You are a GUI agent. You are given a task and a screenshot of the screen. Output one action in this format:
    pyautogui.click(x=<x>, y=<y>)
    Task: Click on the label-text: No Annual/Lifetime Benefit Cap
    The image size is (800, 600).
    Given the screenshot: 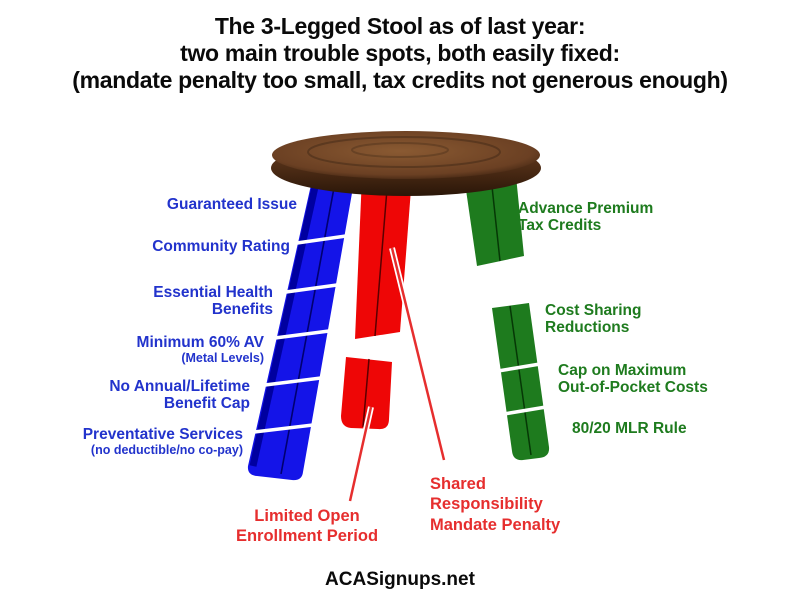 What is the action you would take?
    pyautogui.click(x=179, y=395)
    